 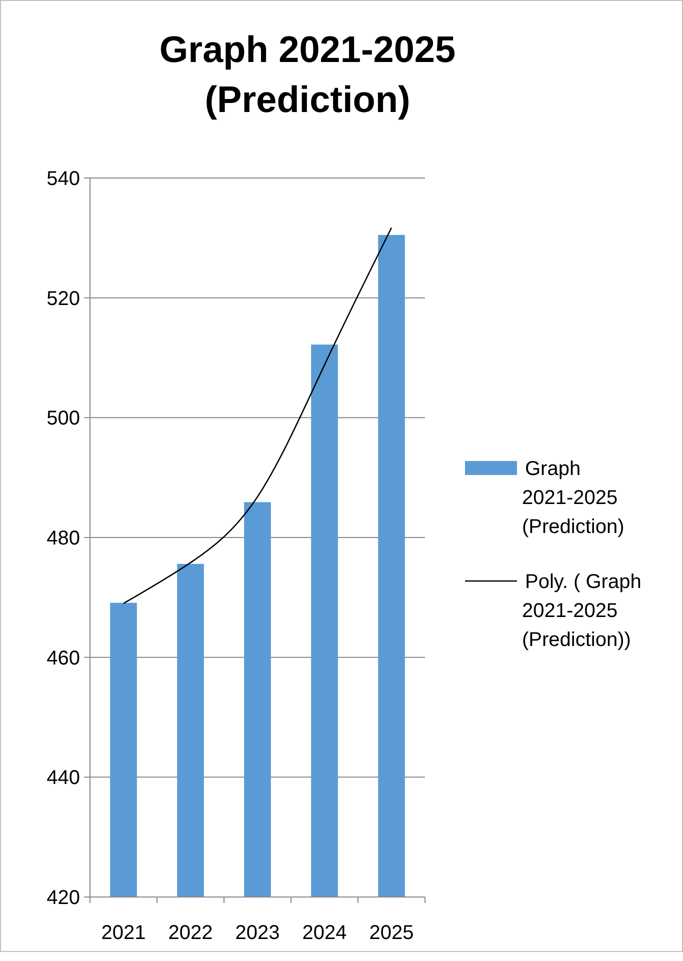 I want to click on x-tick-label: 2025, so click(x=391, y=933).